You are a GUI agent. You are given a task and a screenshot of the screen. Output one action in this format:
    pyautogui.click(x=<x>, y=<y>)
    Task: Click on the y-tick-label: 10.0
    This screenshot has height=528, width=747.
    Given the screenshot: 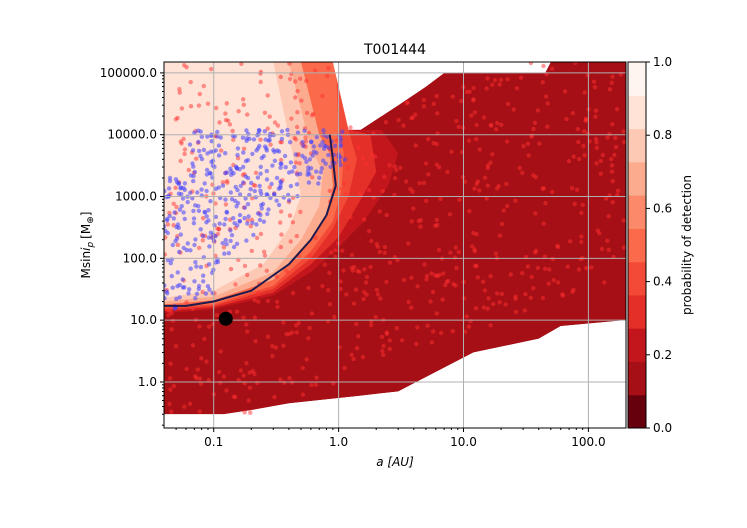 What is the action you would take?
    pyautogui.click(x=143, y=320)
    